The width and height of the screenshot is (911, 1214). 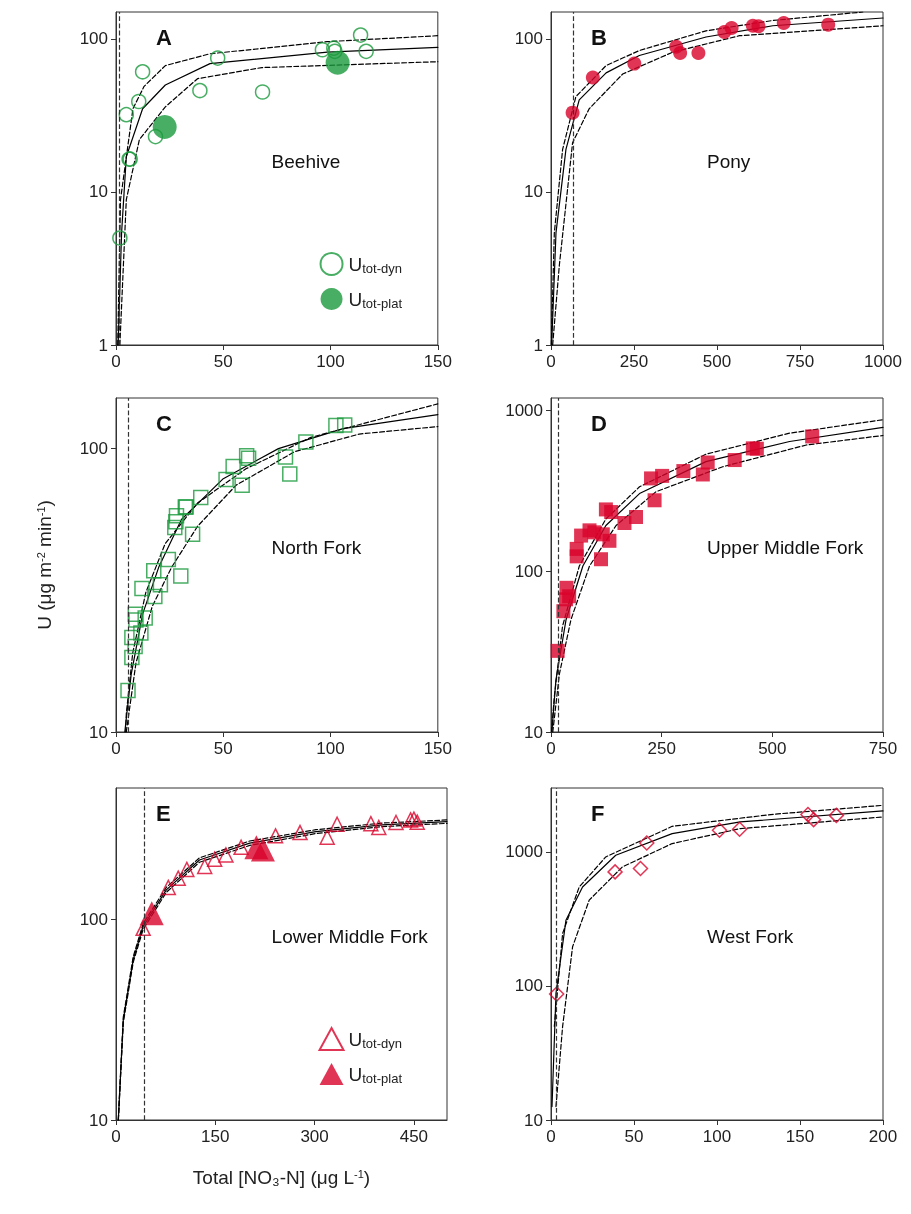 What do you see at coordinates (599, 37) in the screenshot?
I see `annotation: B` at bounding box center [599, 37].